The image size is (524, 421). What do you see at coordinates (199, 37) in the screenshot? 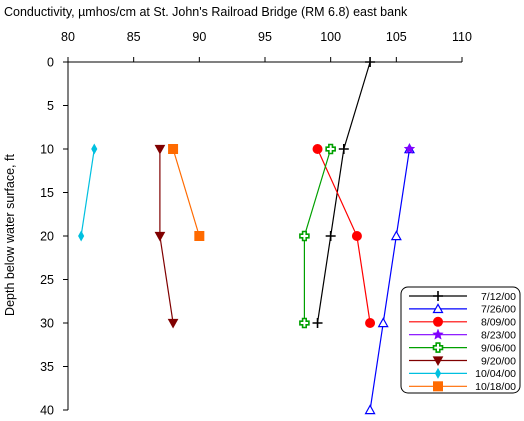
I see `x-tick-label: 90` at bounding box center [199, 37].